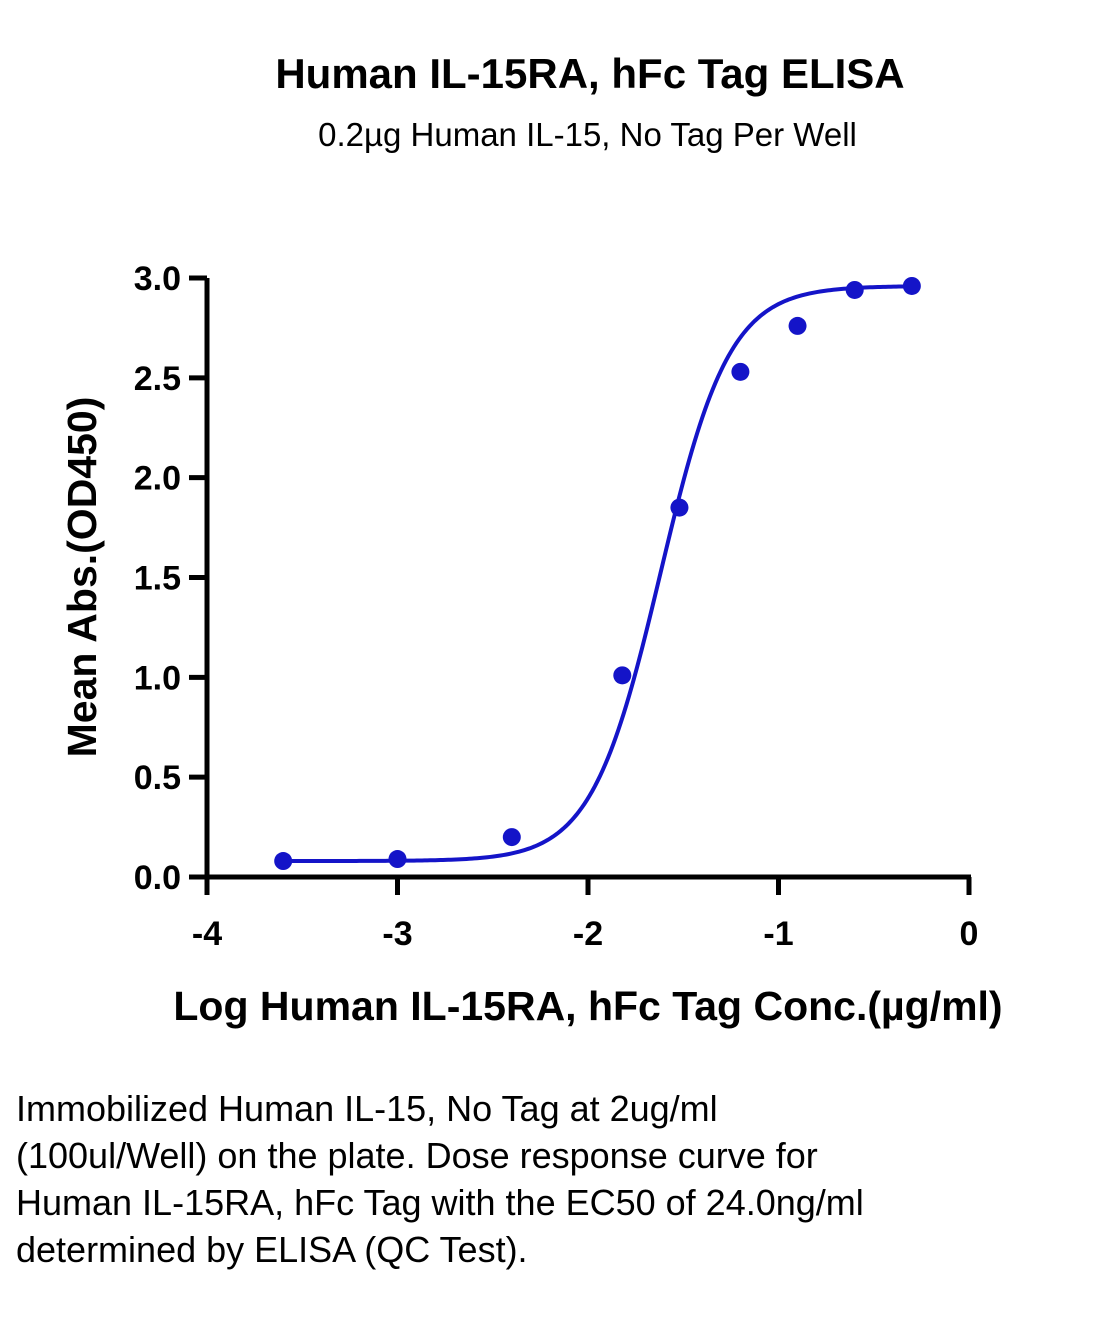  Describe the element at coordinates (969, 934) in the screenshot. I see `x-tick-label: 0` at that location.